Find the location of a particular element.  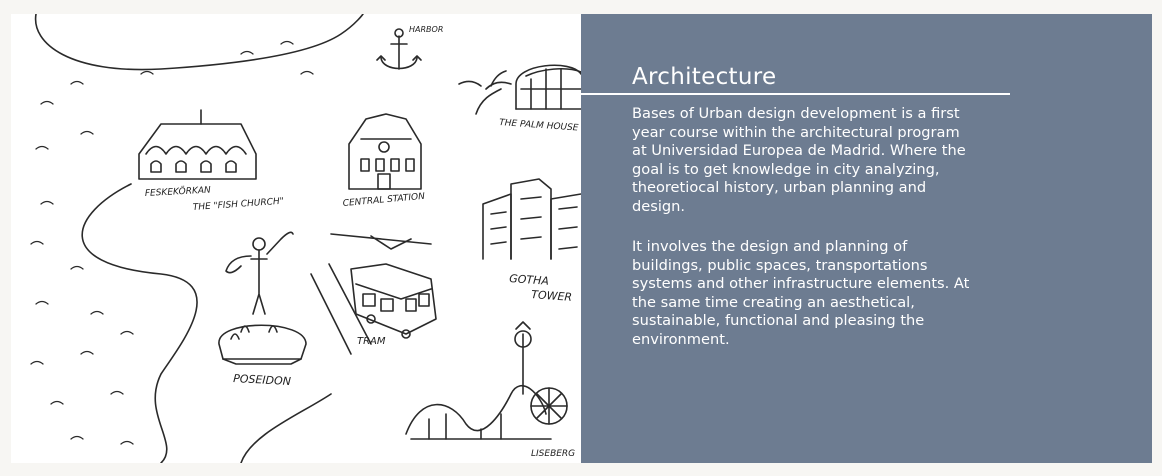

poseidon-statue-drawing is located at coordinates (262, 298).